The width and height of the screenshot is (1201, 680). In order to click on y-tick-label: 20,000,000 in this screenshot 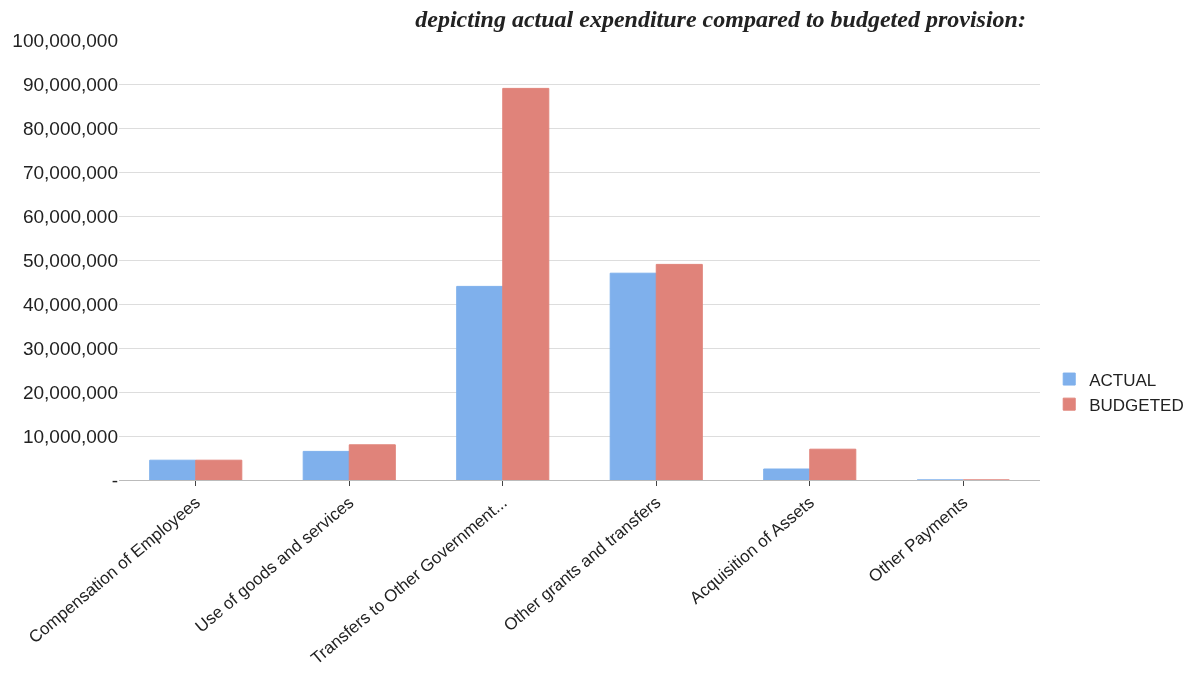, I will do `click(70, 392)`.